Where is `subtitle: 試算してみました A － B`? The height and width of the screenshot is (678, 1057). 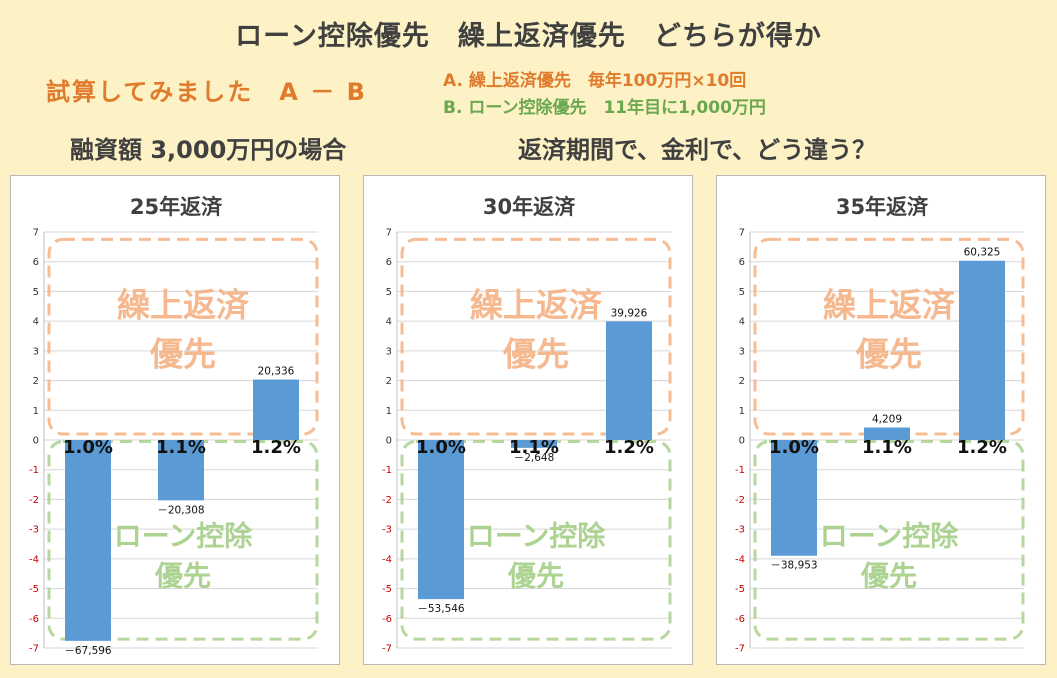 subtitle: 試算してみました A － B is located at coordinates (206, 92).